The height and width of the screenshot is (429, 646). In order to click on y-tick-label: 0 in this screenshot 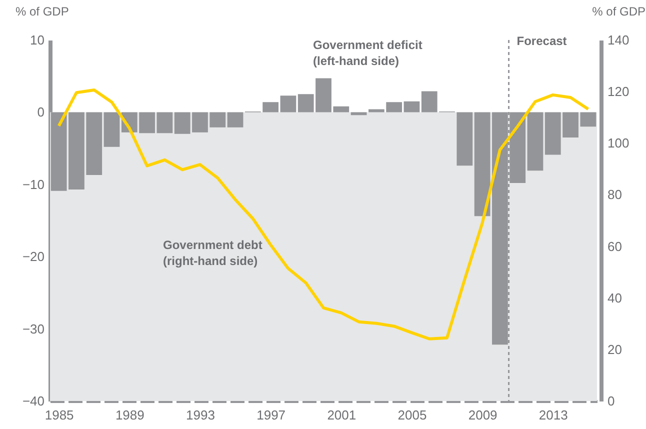, I will do `click(40, 112)`.